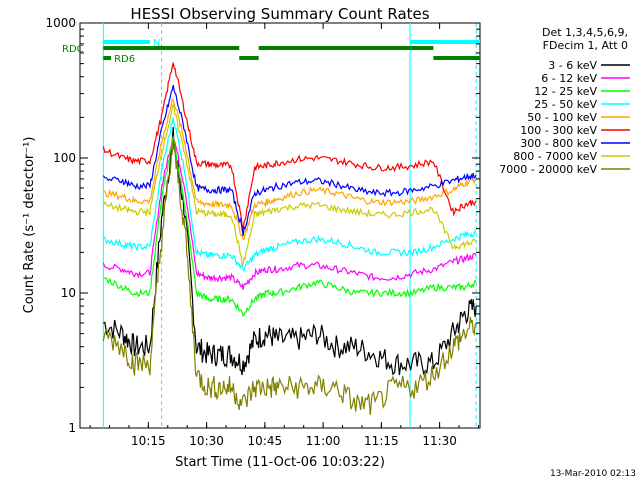 The height and width of the screenshot is (480, 640). What do you see at coordinates (558, 143) in the screenshot?
I see `legend-label-7: 300 - 800 keV` at bounding box center [558, 143].